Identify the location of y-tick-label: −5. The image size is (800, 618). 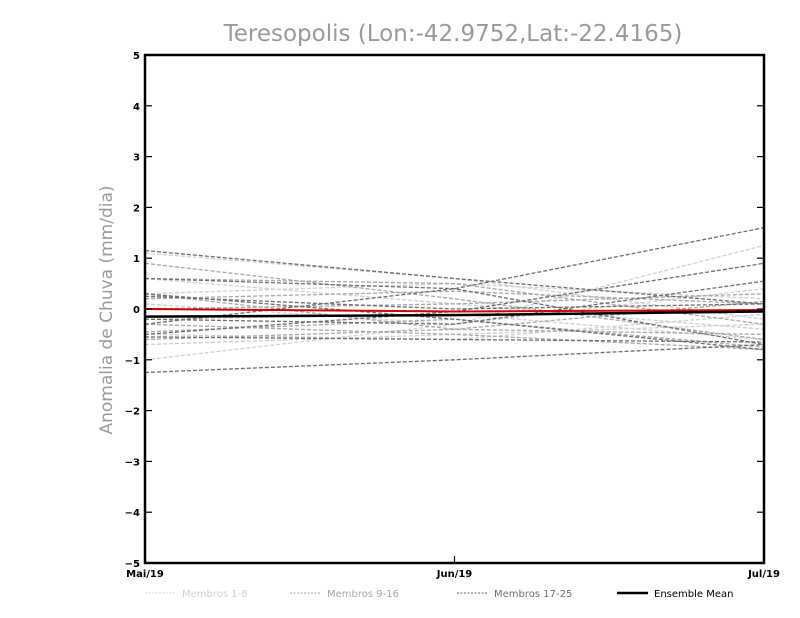
(132, 564).